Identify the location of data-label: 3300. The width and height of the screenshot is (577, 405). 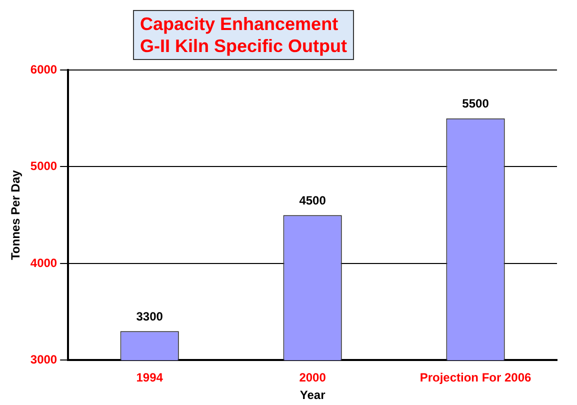
(150, 316).